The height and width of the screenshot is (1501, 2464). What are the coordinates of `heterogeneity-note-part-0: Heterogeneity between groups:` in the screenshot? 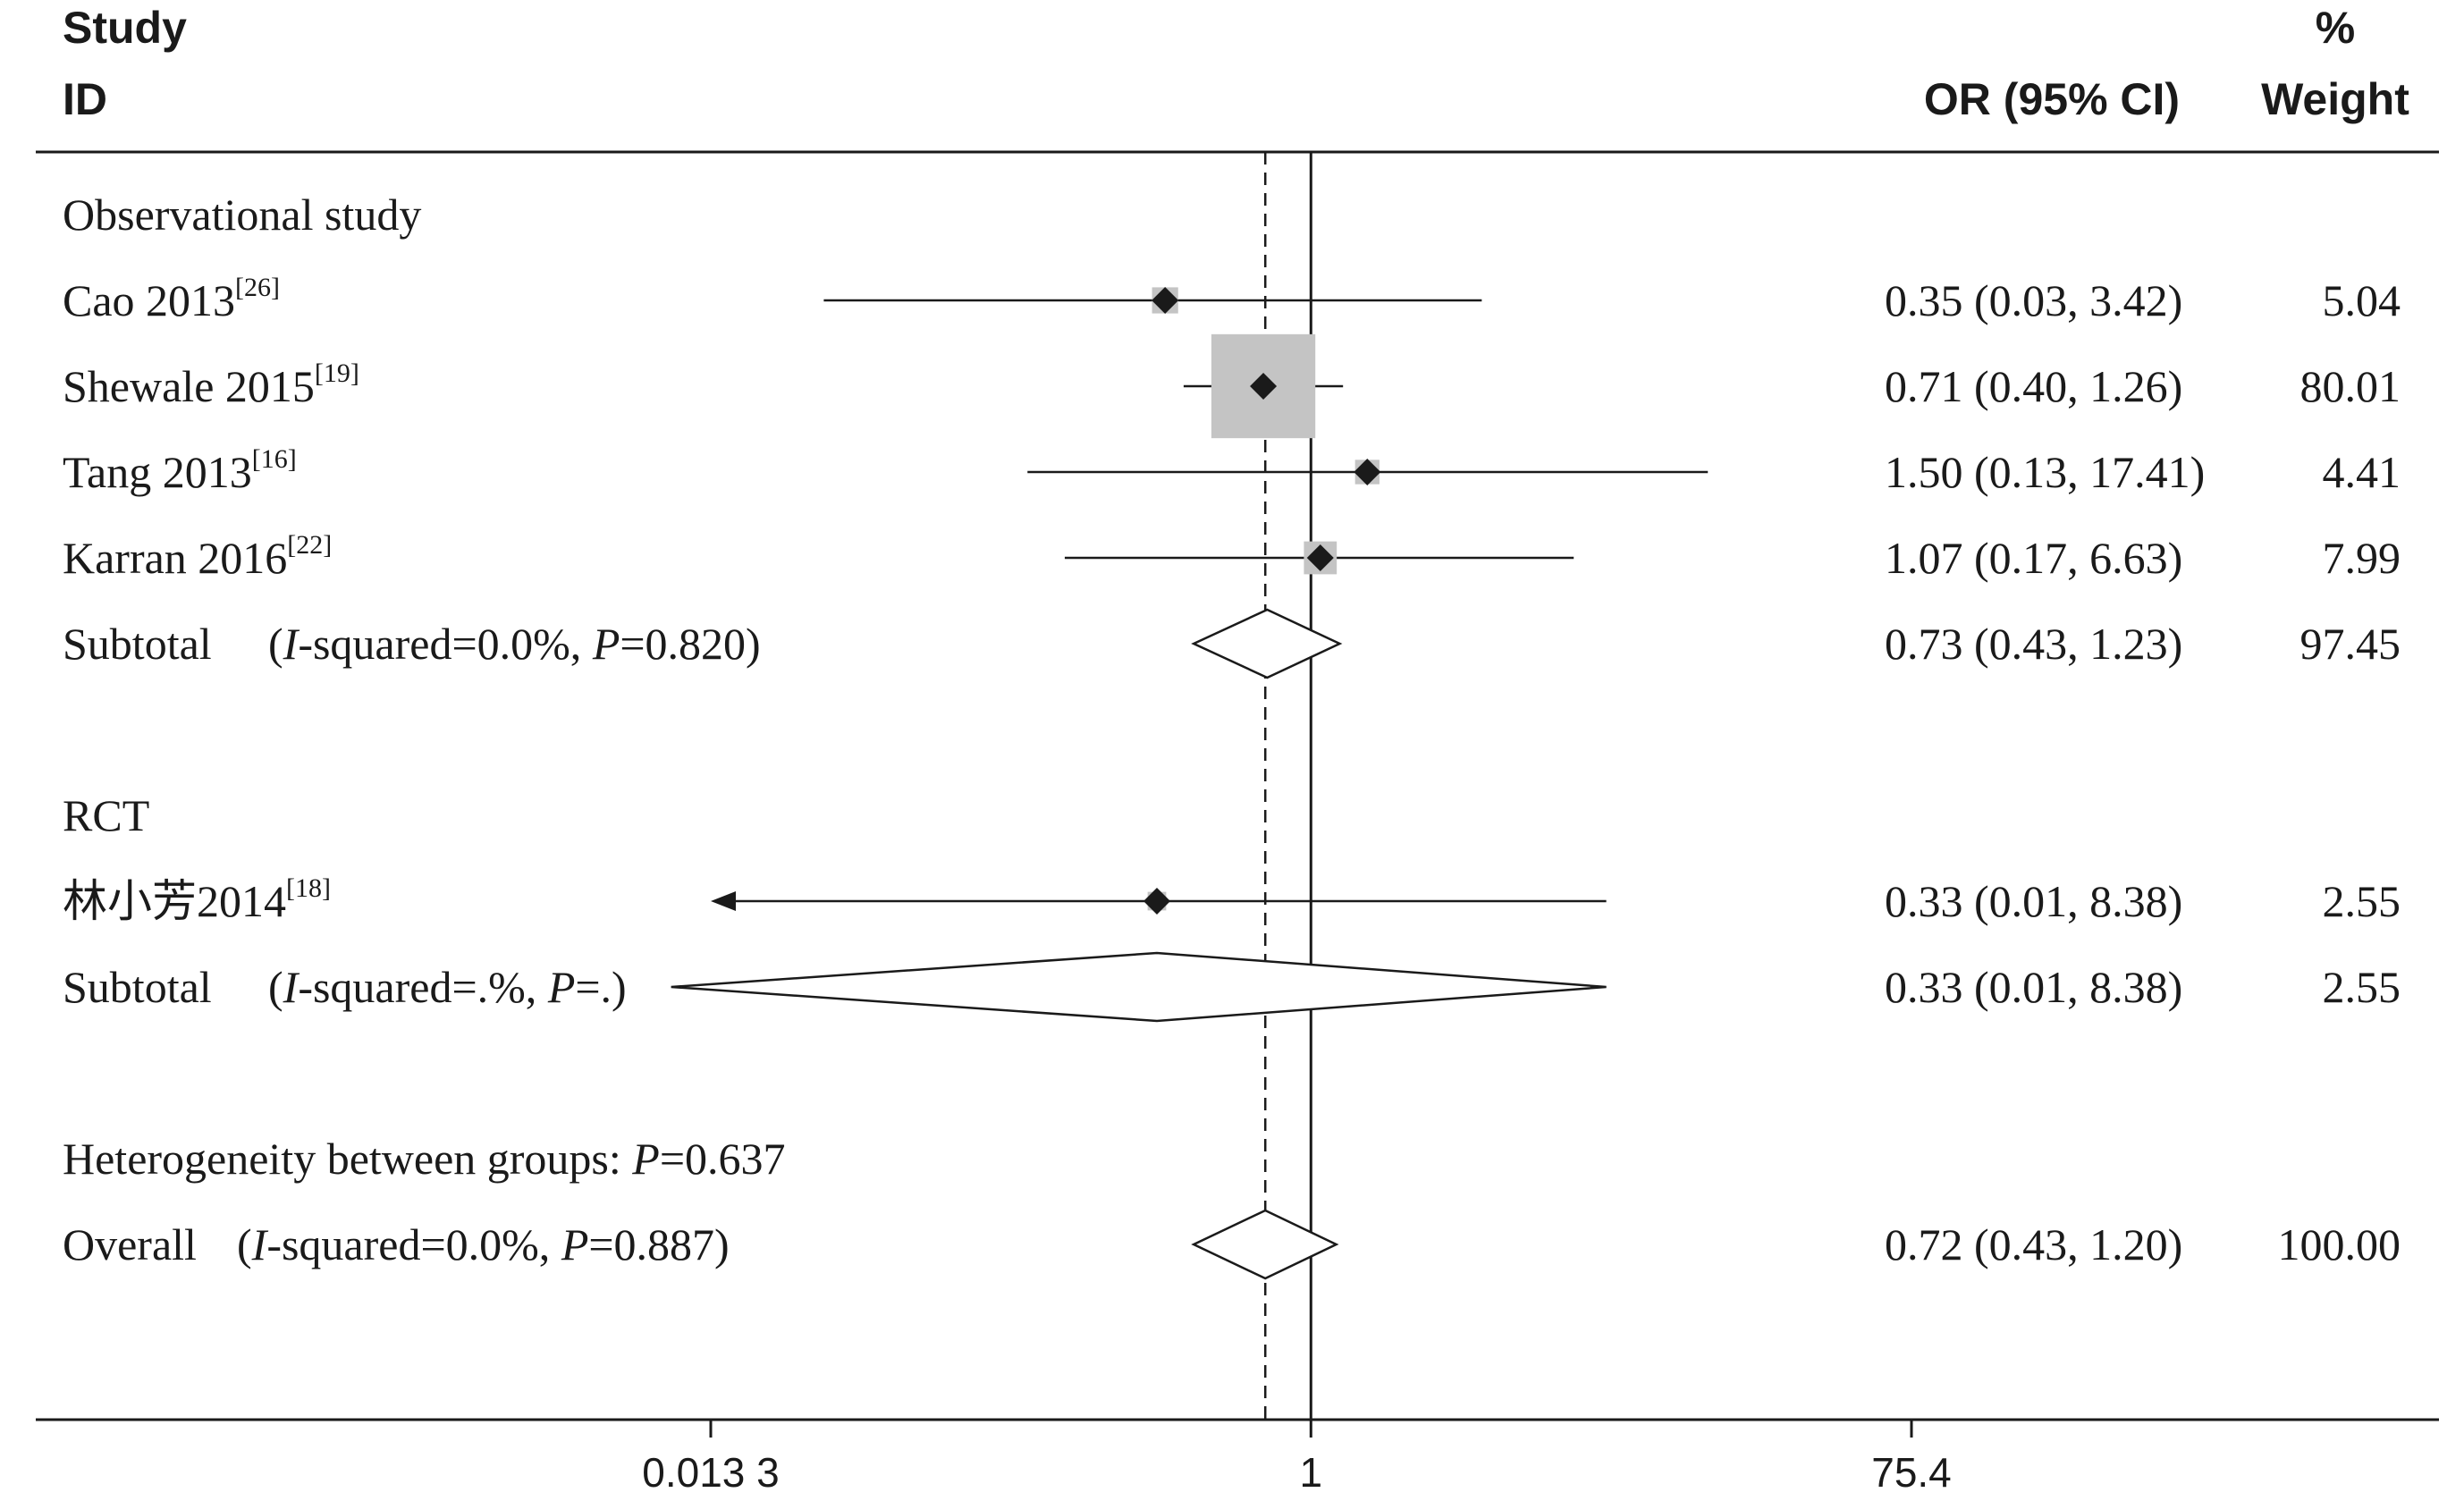 It's located at (347, 1159).